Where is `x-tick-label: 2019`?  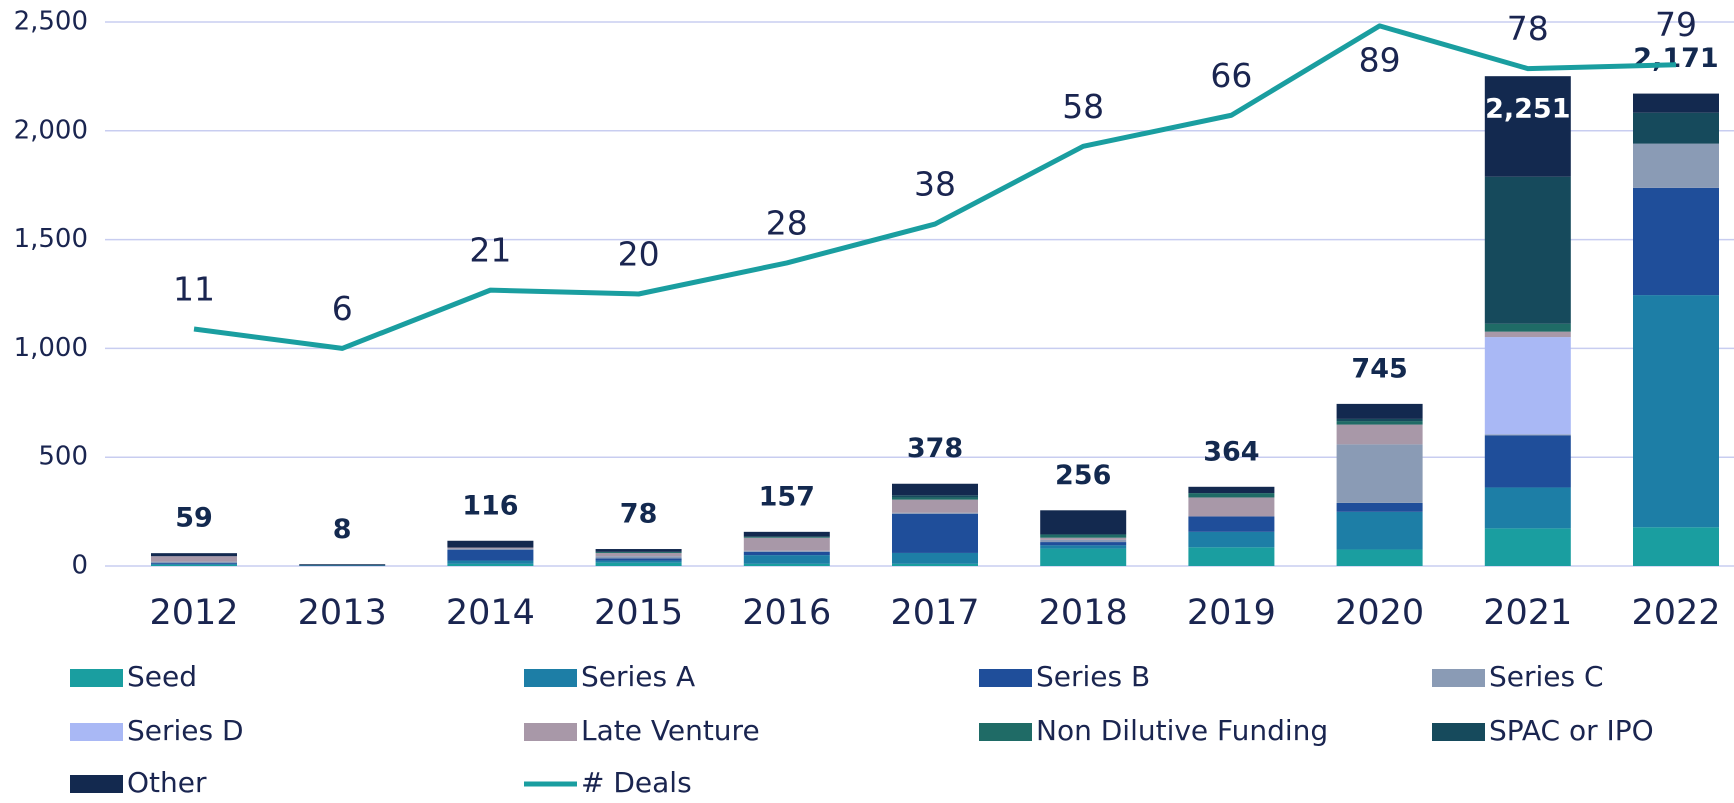 x-tick-label: 2019 is located at coordinates (1231, 613).